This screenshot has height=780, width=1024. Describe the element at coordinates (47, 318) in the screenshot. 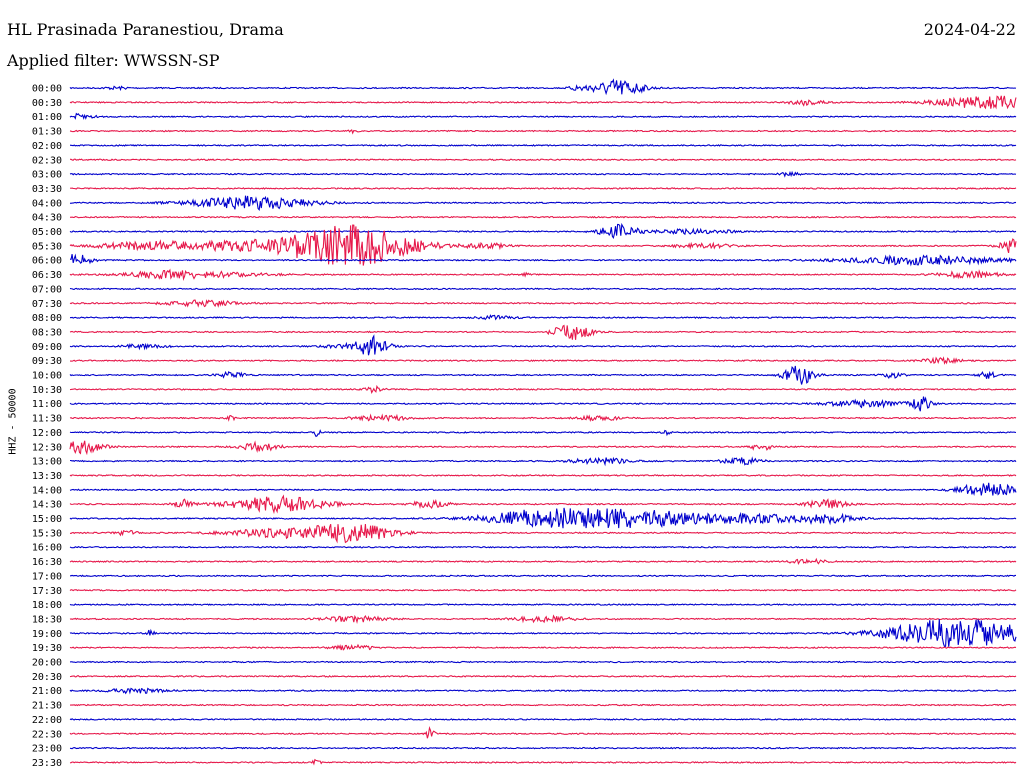

I see `time-label-0800: 08:00` at that location.